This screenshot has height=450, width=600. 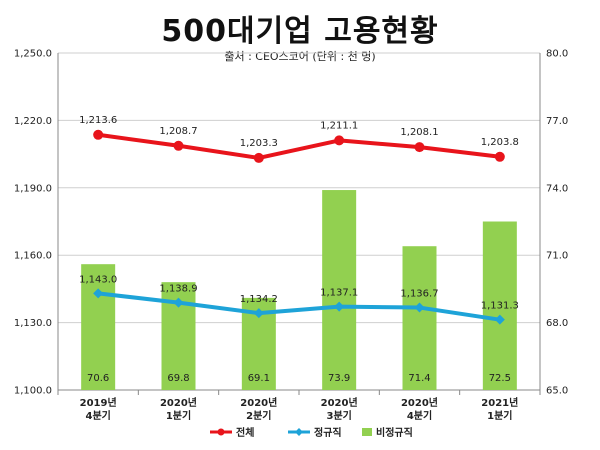 What do you see at coordinates (339, 125) in the screenshot?
I see `data-label: 1,211.1` at bounding box center [339, 125].